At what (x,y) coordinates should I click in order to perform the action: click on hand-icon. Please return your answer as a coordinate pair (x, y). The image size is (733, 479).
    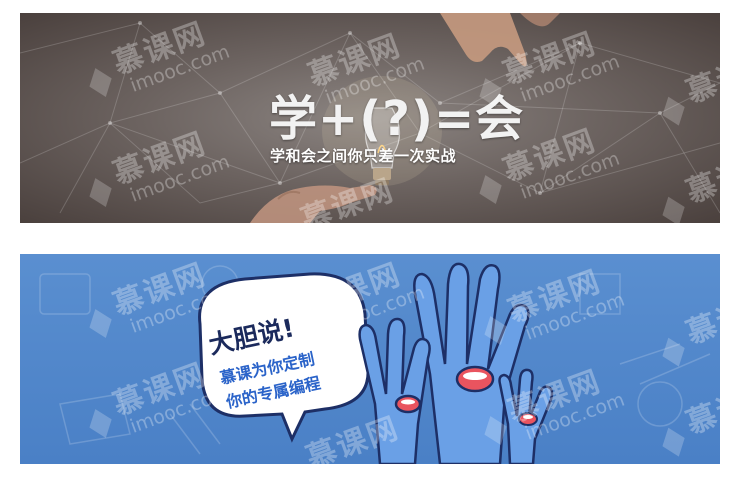
    Looking at the image, I should click on (456, 363).